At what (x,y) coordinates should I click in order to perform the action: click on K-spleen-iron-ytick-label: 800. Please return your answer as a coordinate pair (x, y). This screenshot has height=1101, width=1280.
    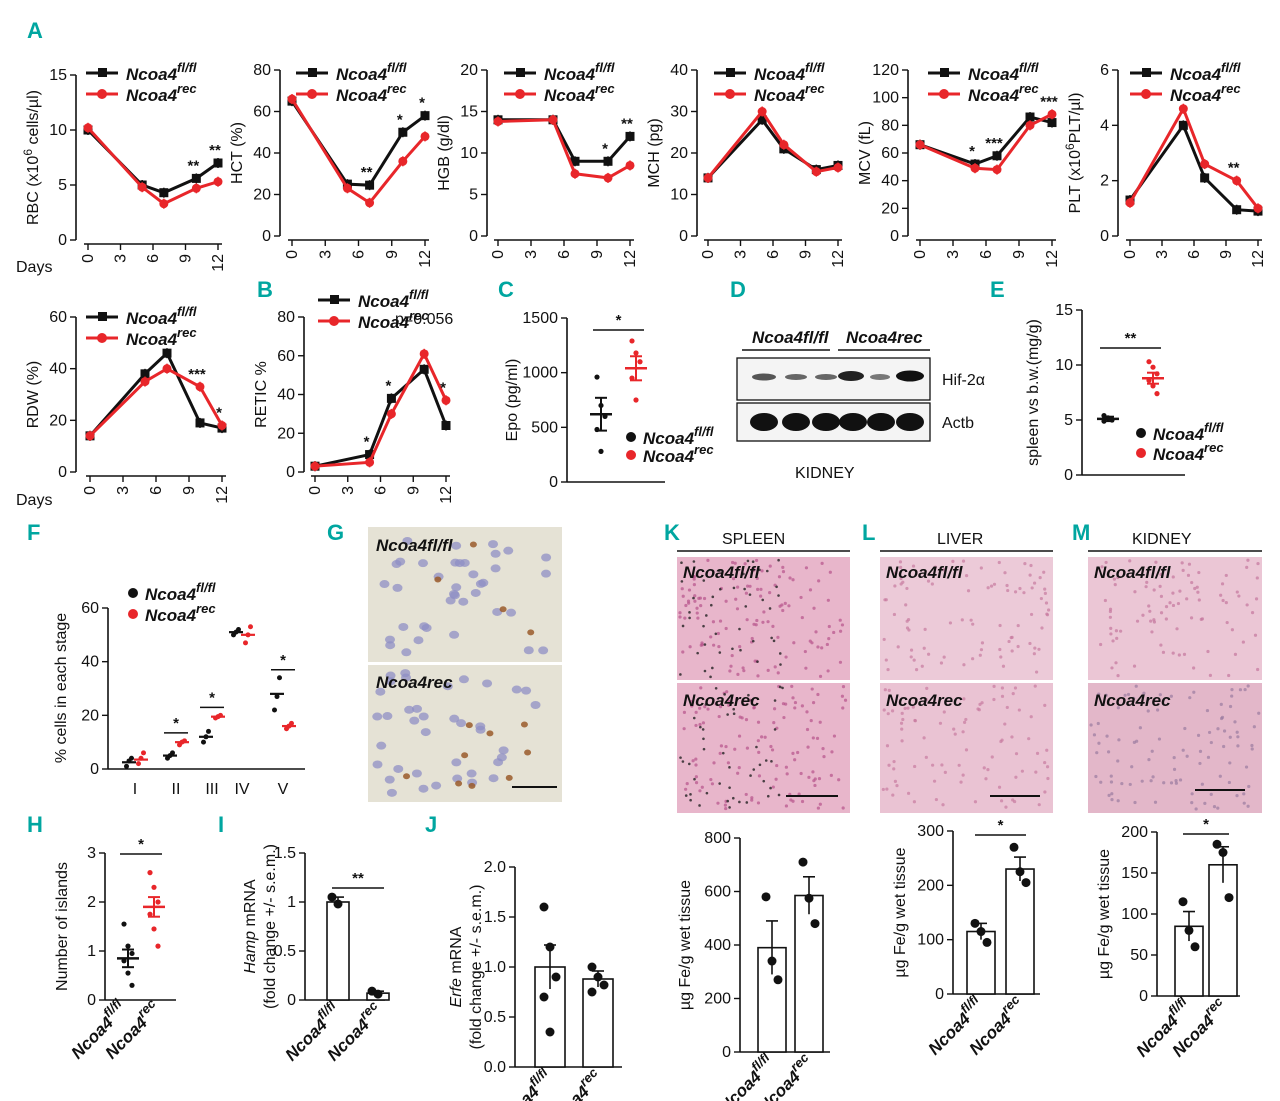
    Looking at the image, I should click on (717, 838).